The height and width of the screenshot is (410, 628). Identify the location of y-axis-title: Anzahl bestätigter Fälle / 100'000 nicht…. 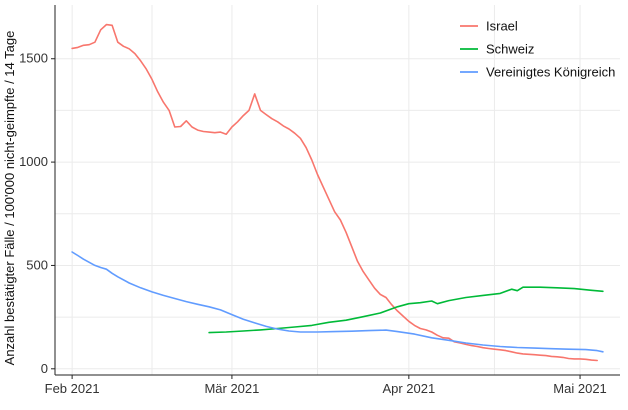
(9, 198).